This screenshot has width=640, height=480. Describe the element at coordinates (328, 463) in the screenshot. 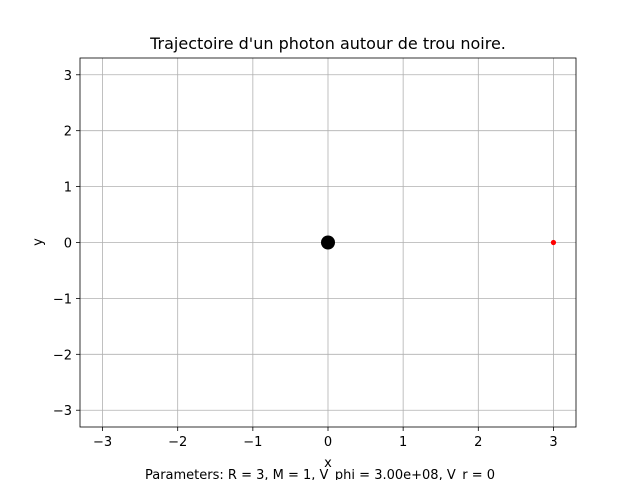

I see `x-axis-label: x` at that location.